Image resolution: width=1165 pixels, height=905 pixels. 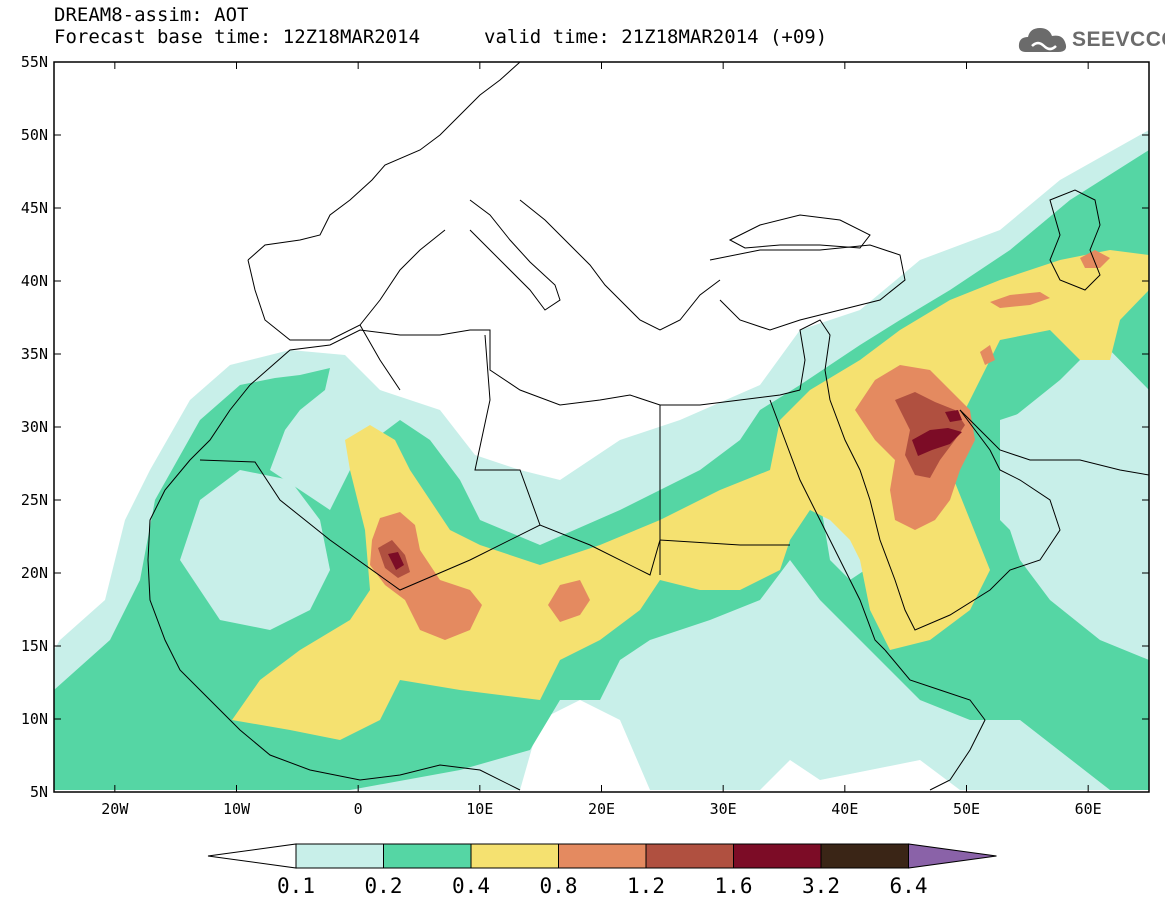 I want to click on colorbar-label: 6.4, so click(x=909, y=886).